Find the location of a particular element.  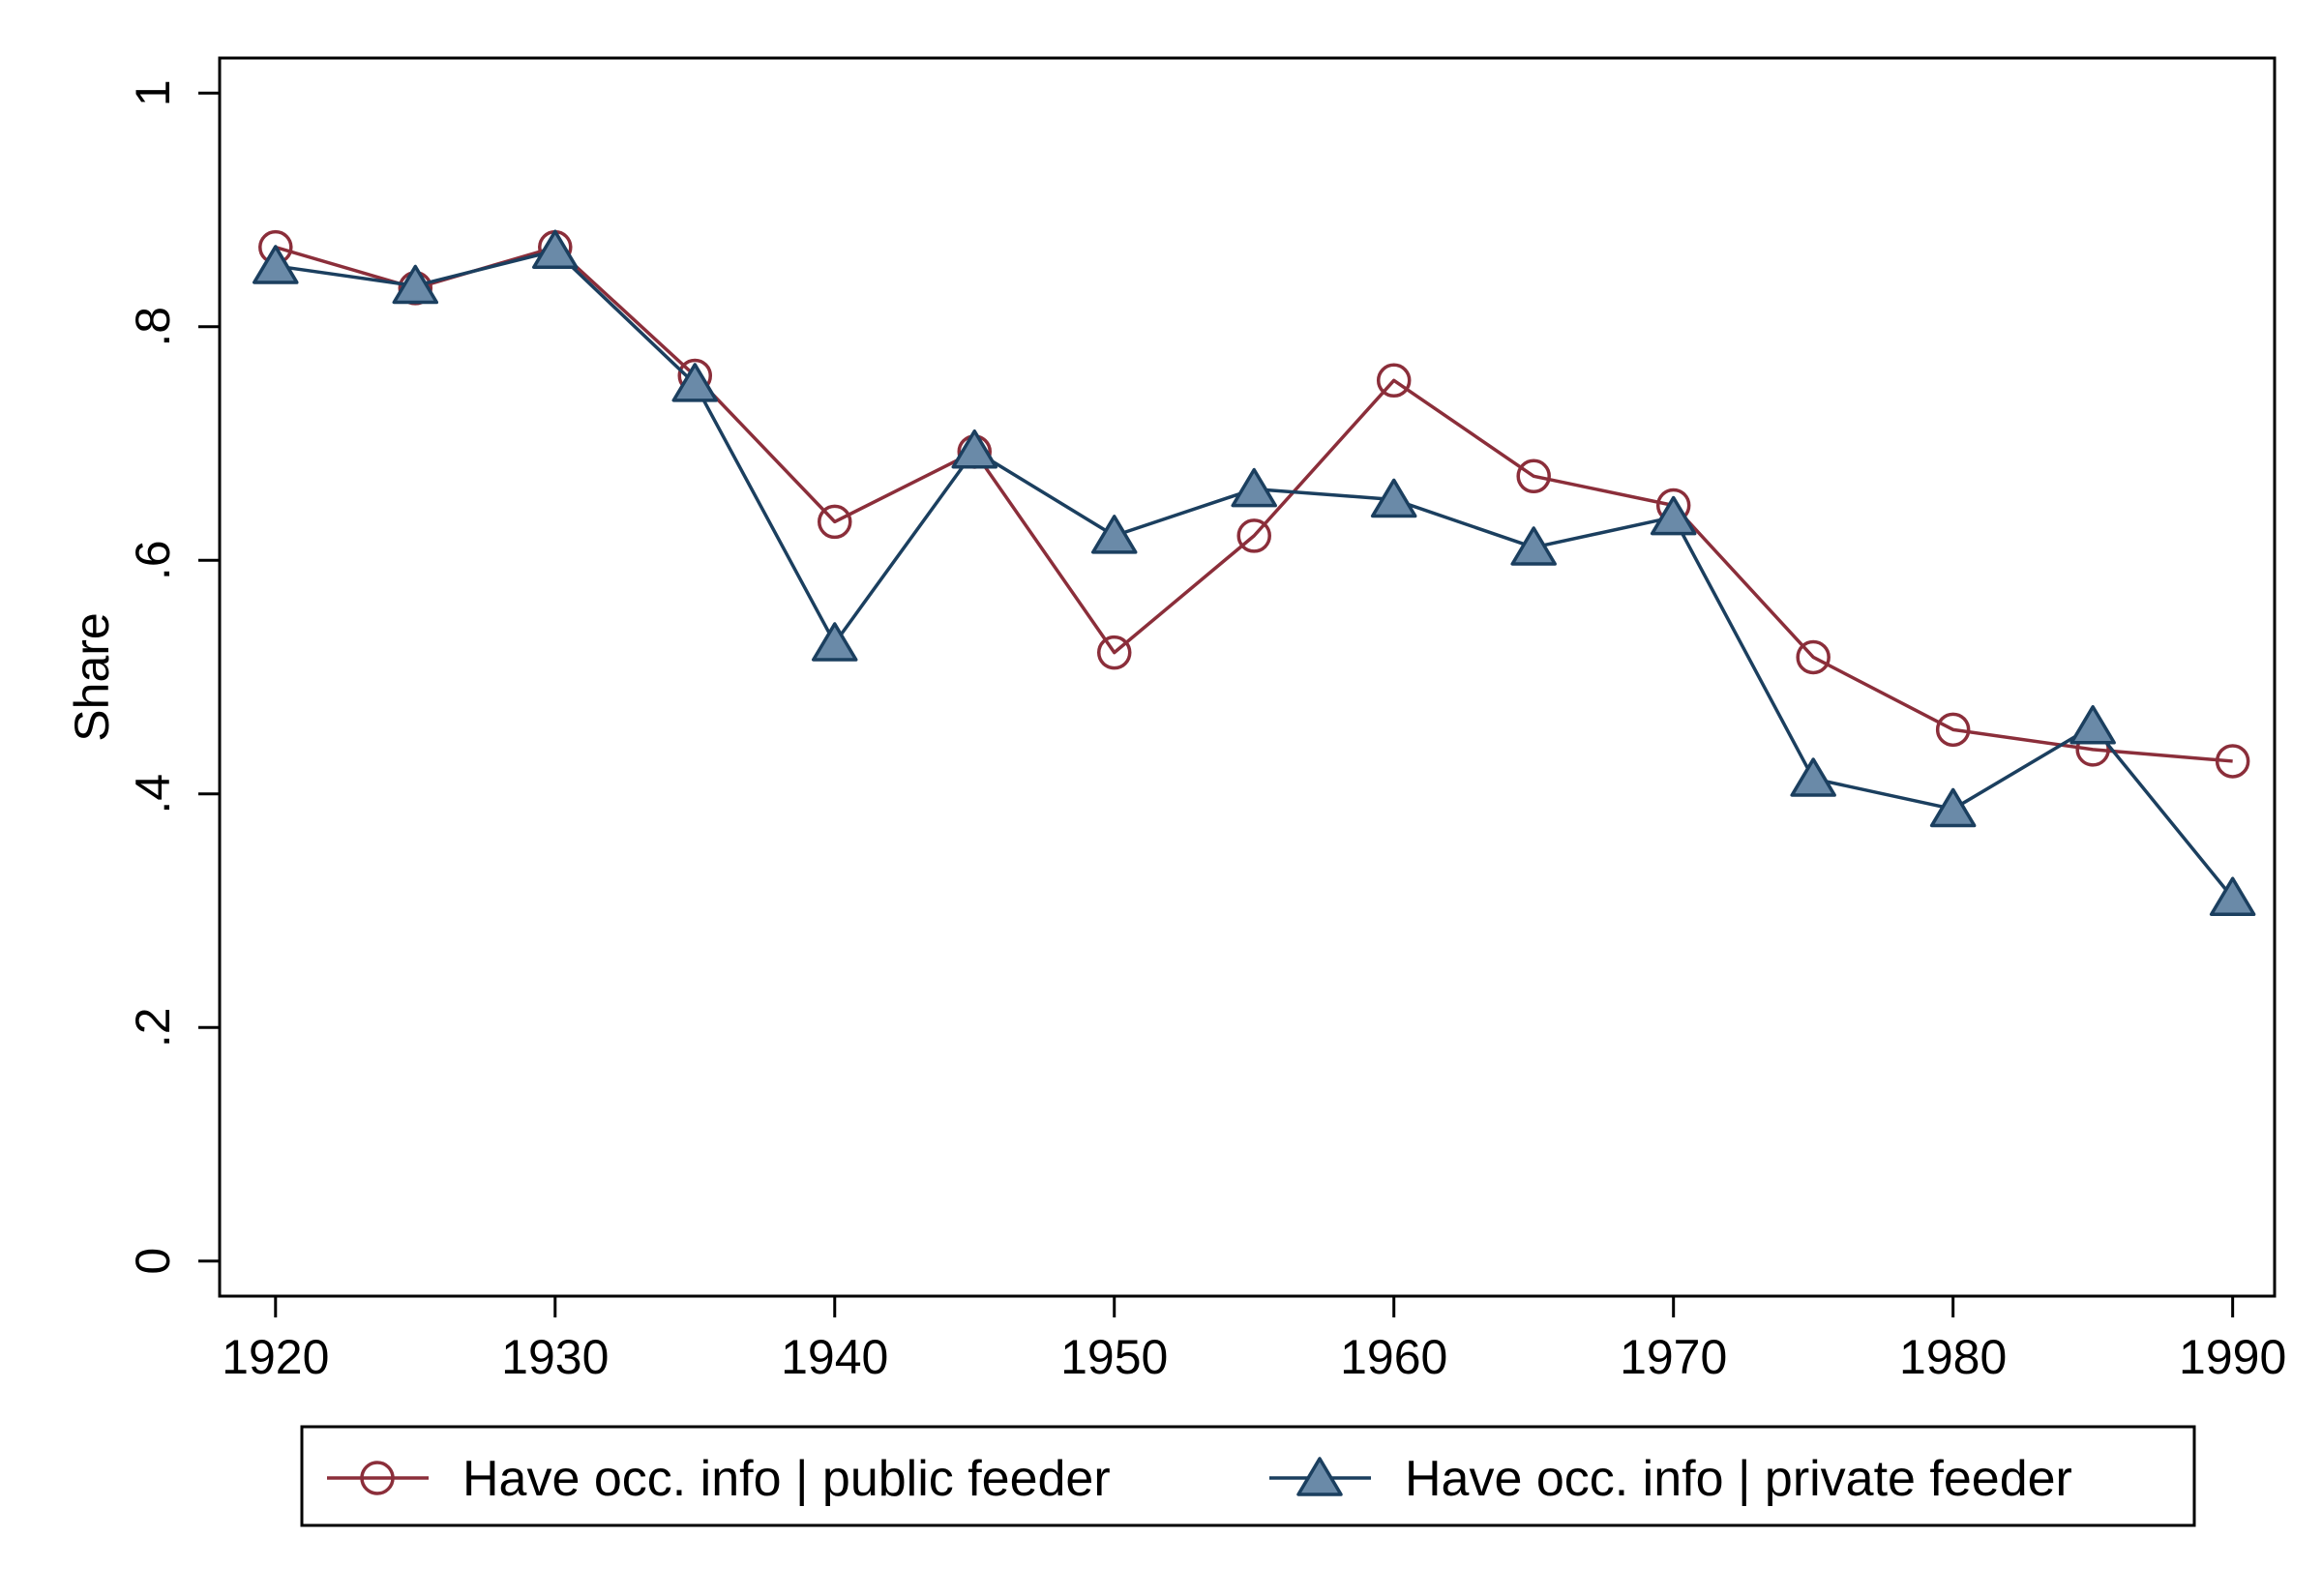

y-tick-label: .6 is located at coordinates (153, 560).